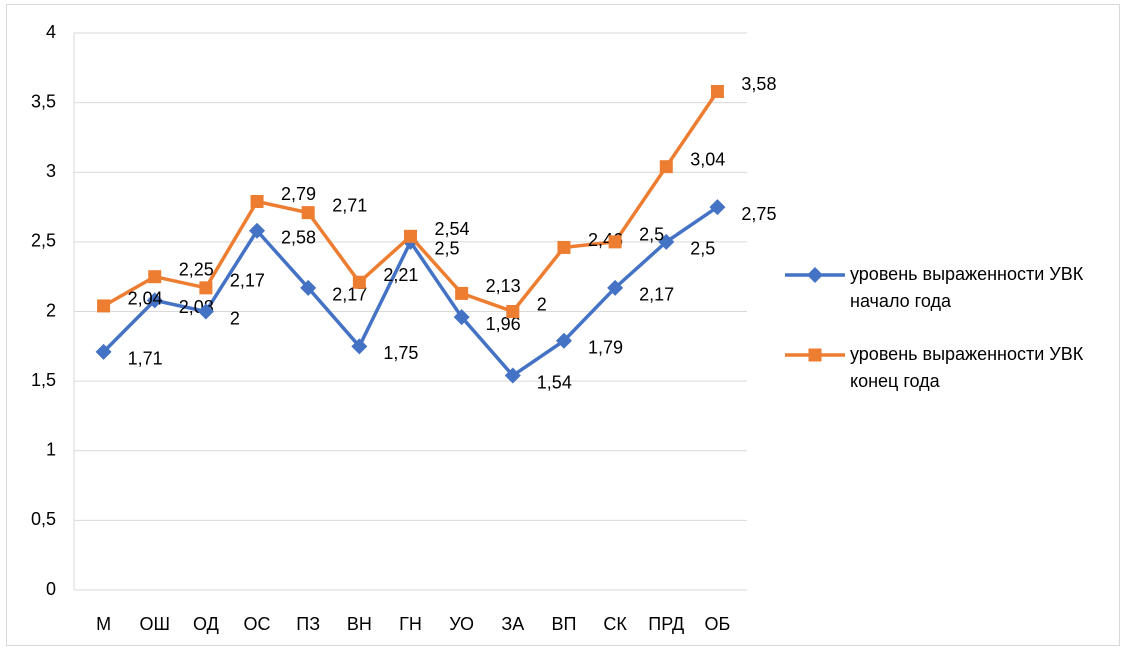 Image resolution: width=1122 pixels, height=650 pixels. What do you see at coordinates (718, 624) in the screenshot?
I see `x-tick-label: ОБ` at bounding box center [718, 624].